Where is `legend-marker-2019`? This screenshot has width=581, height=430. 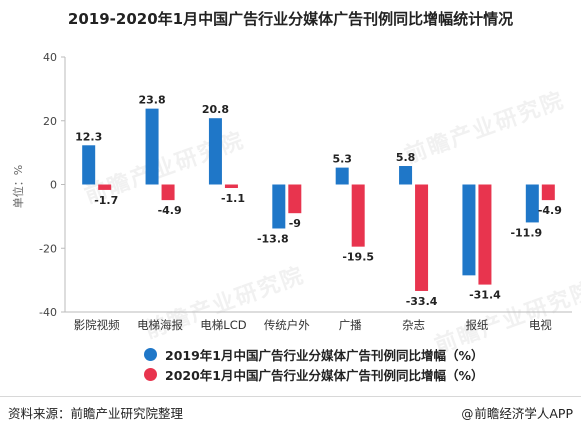 legend-marker-2019 is located at coordinates (150, 354).